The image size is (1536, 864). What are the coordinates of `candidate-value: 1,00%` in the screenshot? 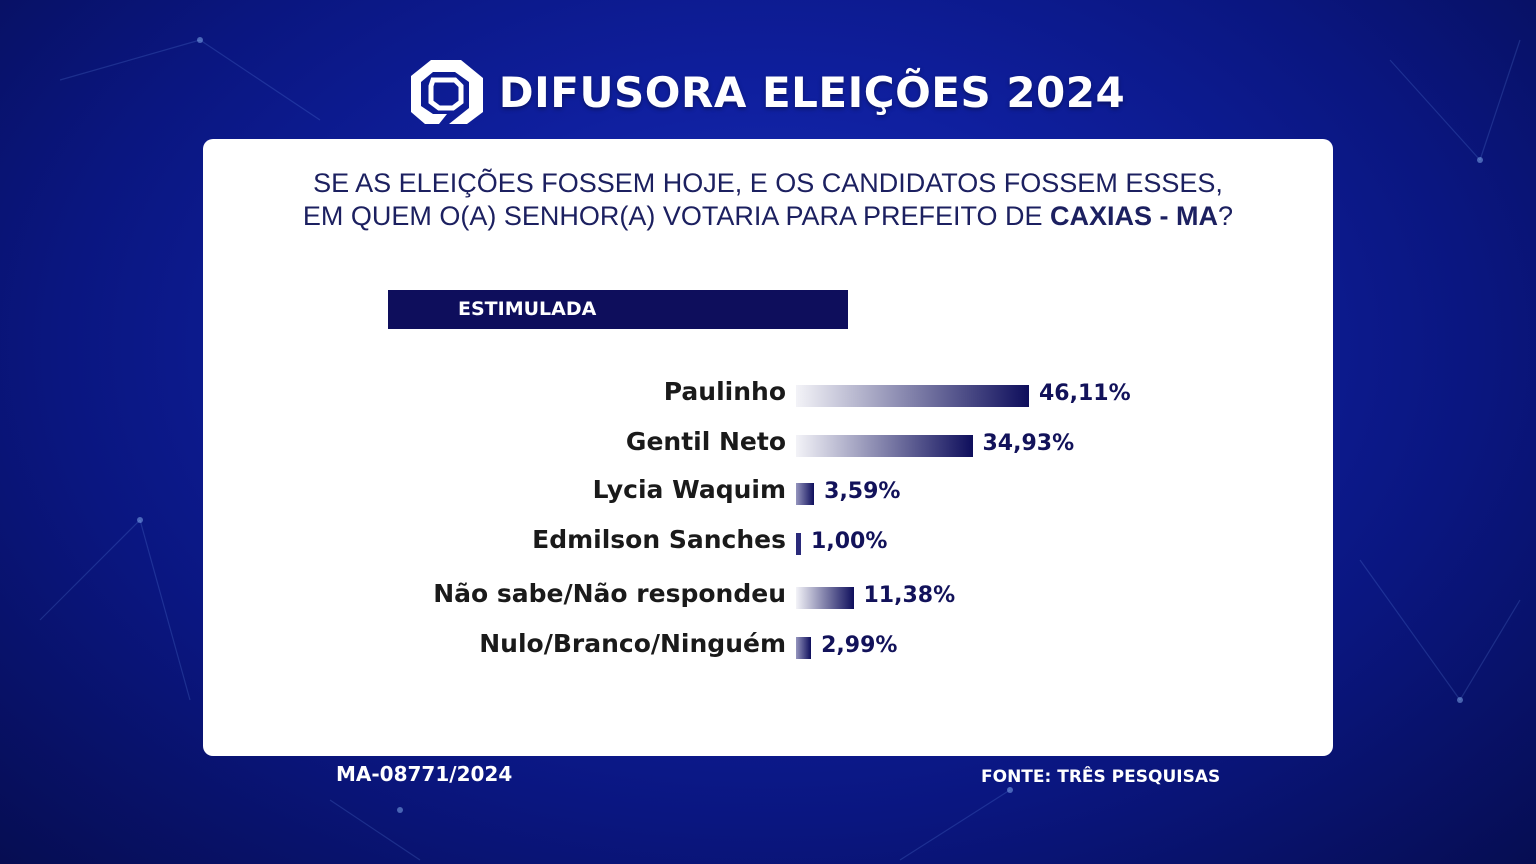 It's located at (849, 541).